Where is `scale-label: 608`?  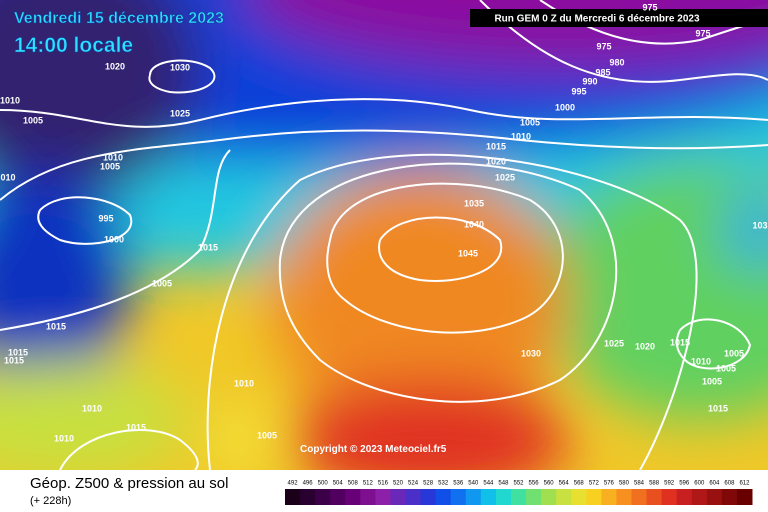 scale-label: 608 is located at coordinates (729, 484).